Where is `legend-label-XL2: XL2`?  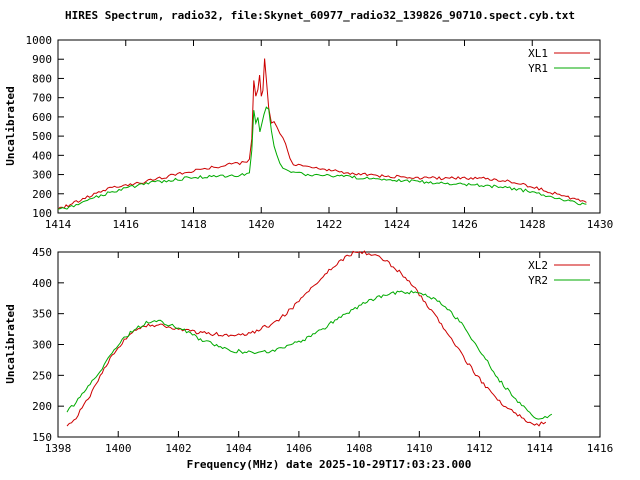 legend-label-XL2: XL2 is located at coordinates (538, 265).